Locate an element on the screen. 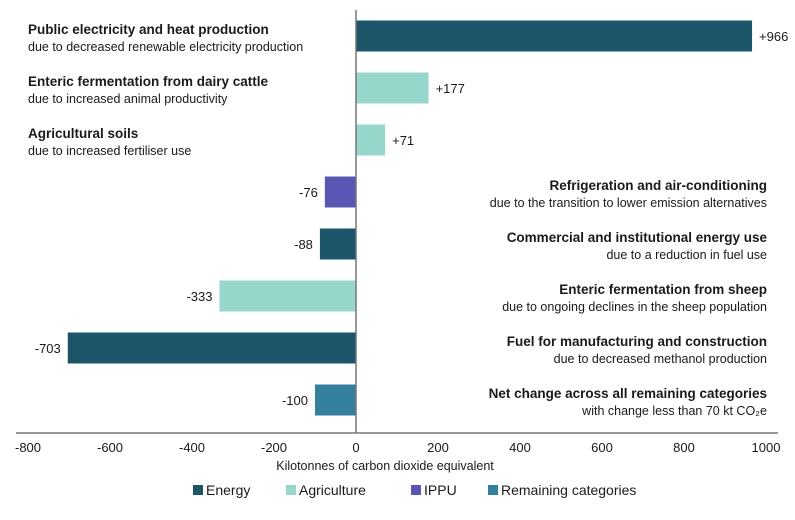 Image resolution: width=795 pixels, height=520 pixels. x-tick-label: -200 is located at coordinates (274, 447).